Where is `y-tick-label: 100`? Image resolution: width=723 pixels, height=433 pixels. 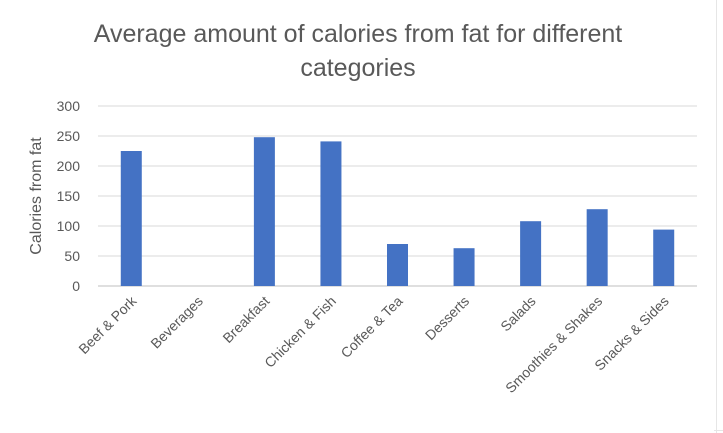 y-tick-label: 100 is located at coordinates (69, 226).